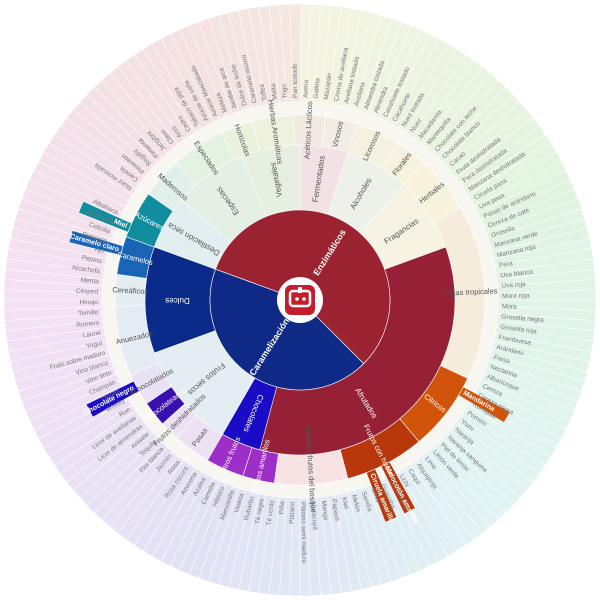 The width and height of the screenshot is (600, 600). What do you see at coordinates (92, 335) in the screenshot?
I see `flavor-term-laurel: Laurel` at bounding box center [92, 335].